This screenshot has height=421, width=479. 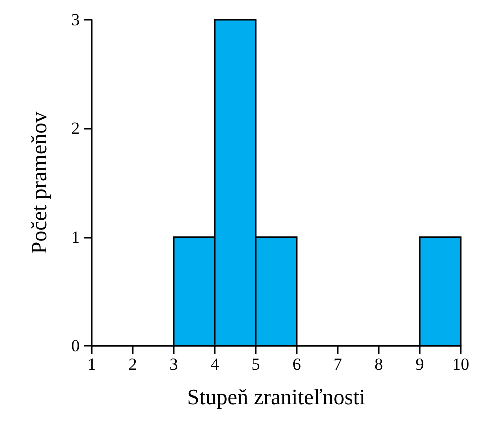 I want to click on y-tick-label: 2, so click(x=76, y=128).